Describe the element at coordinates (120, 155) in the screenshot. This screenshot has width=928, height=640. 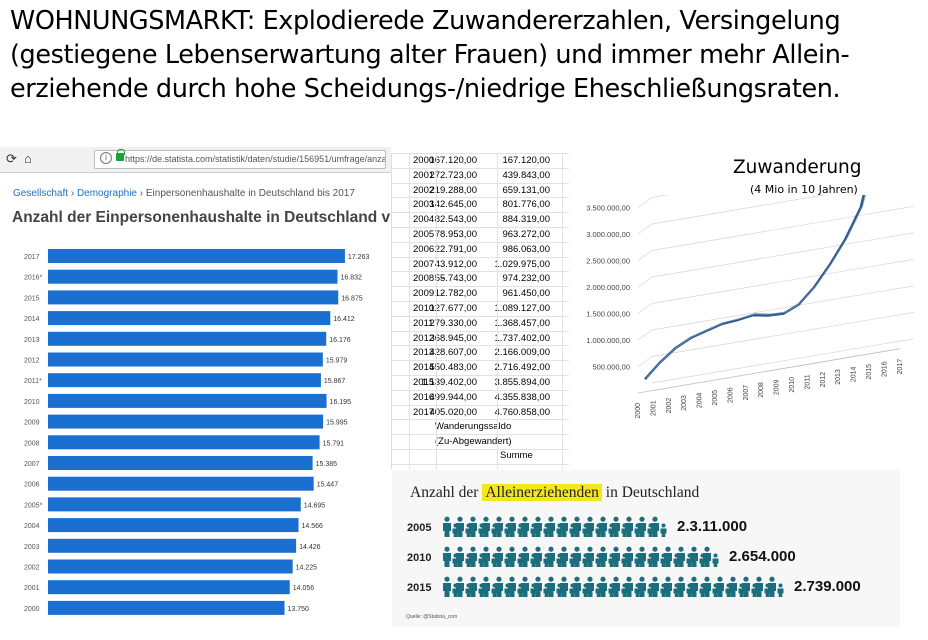
I see `lock-icon` at that location.